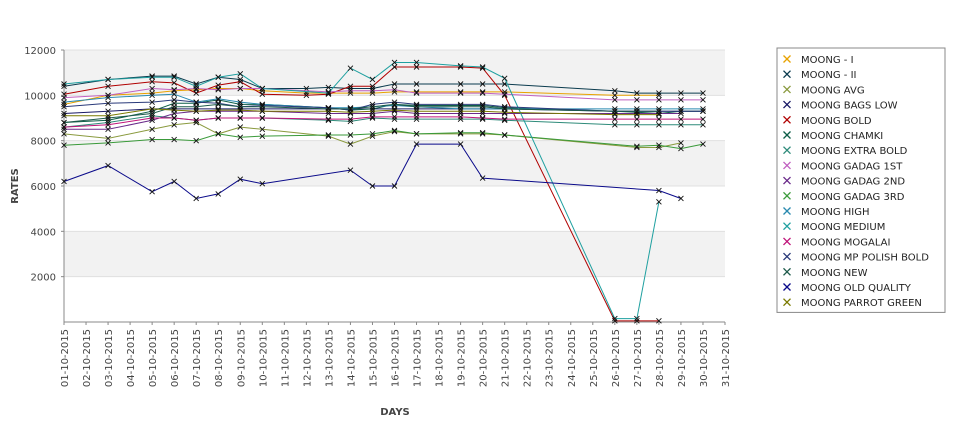 This screenshot has height=429, width=975. What do you see at coordinates (241, 358) in the screenshot?
I see `x-tick-label: 09-10-2015` at bounding box center [241, 358].